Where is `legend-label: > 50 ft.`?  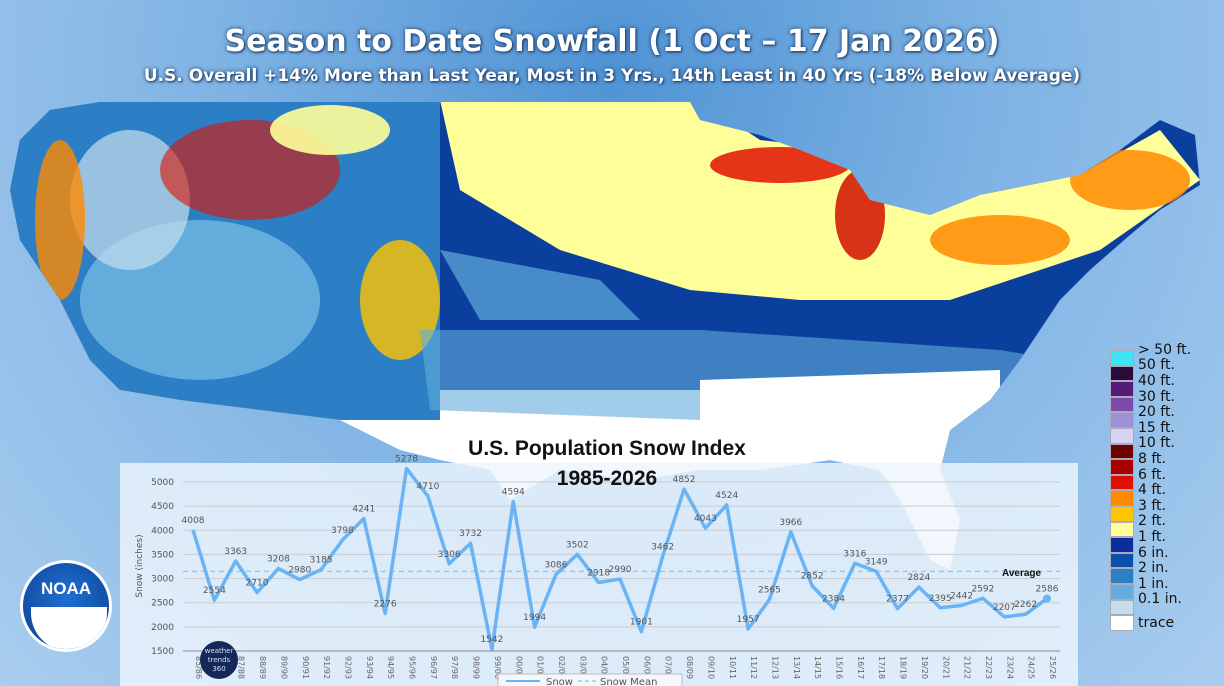 legend-label: > 50 ft. is located at coordinates (1165, 349).